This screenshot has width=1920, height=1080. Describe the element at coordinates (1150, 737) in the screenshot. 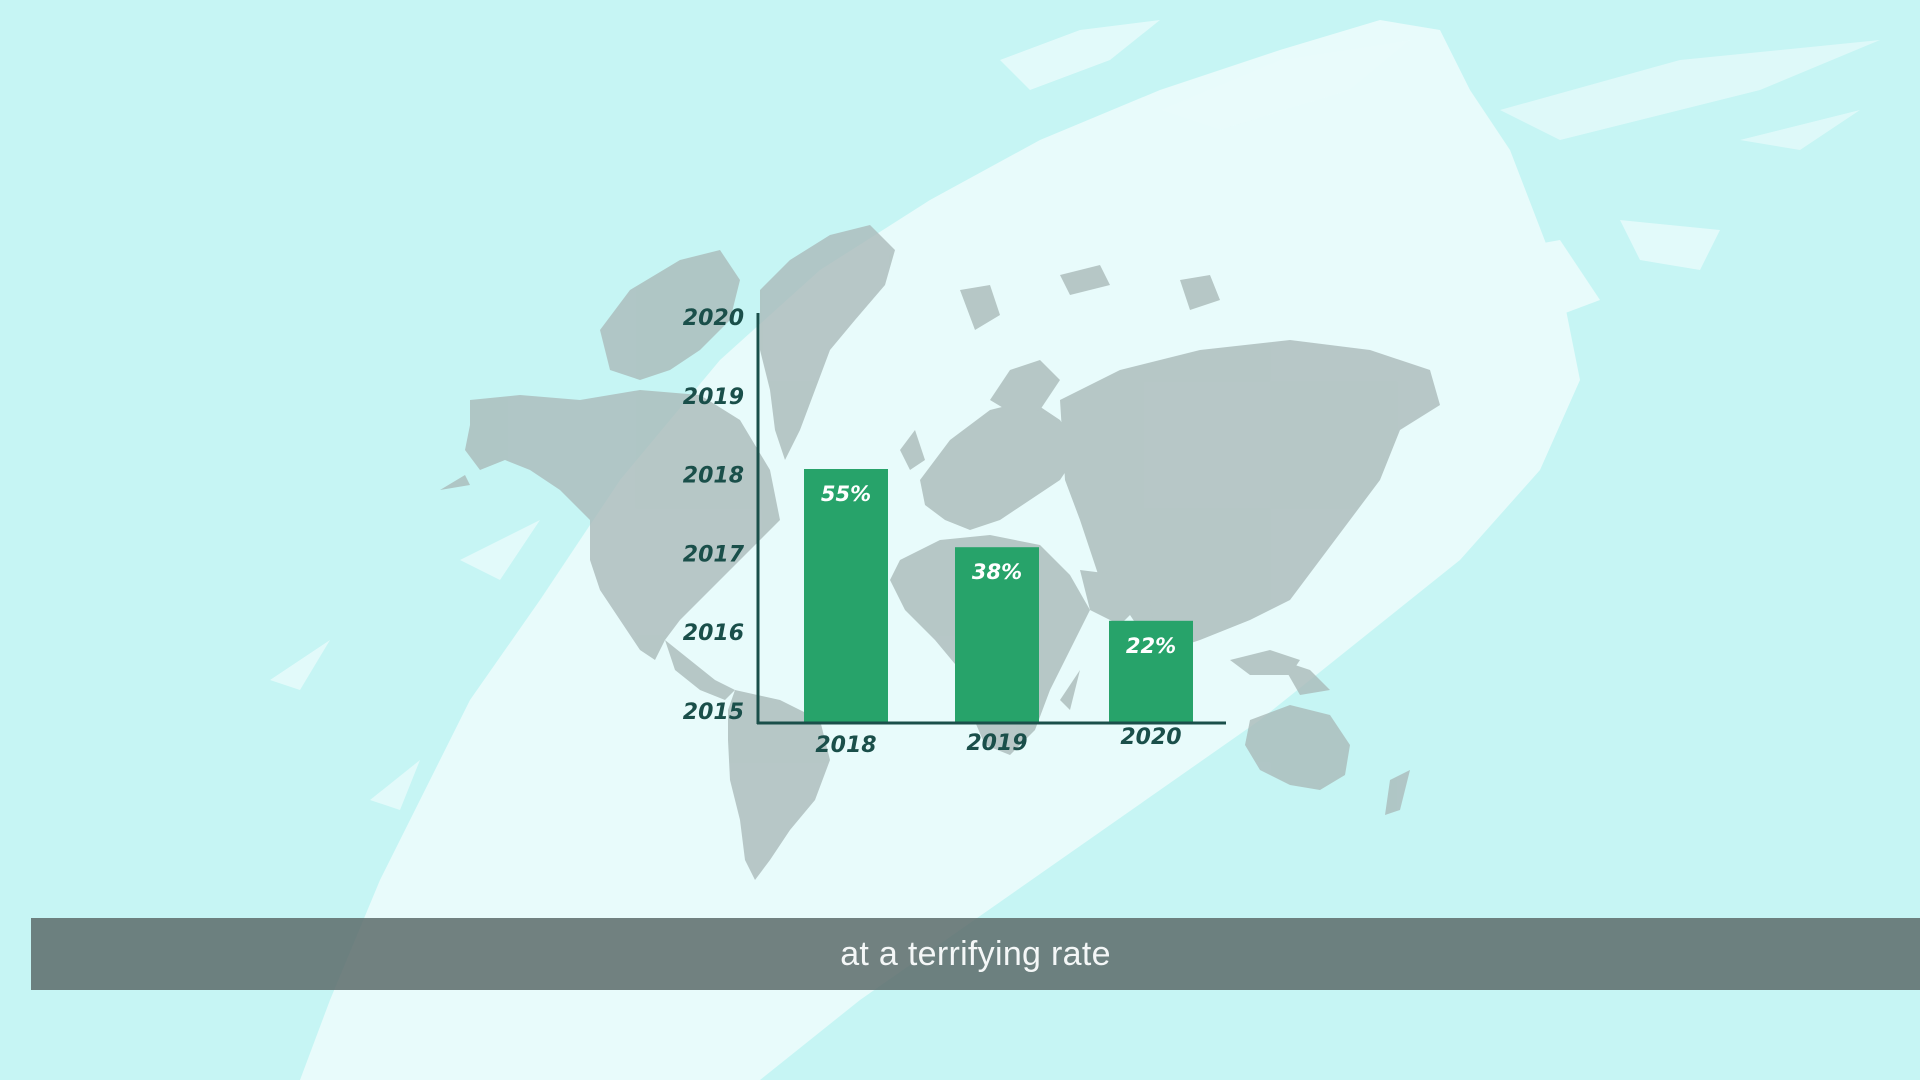

I see `x-tick-label: 2020` at that location.